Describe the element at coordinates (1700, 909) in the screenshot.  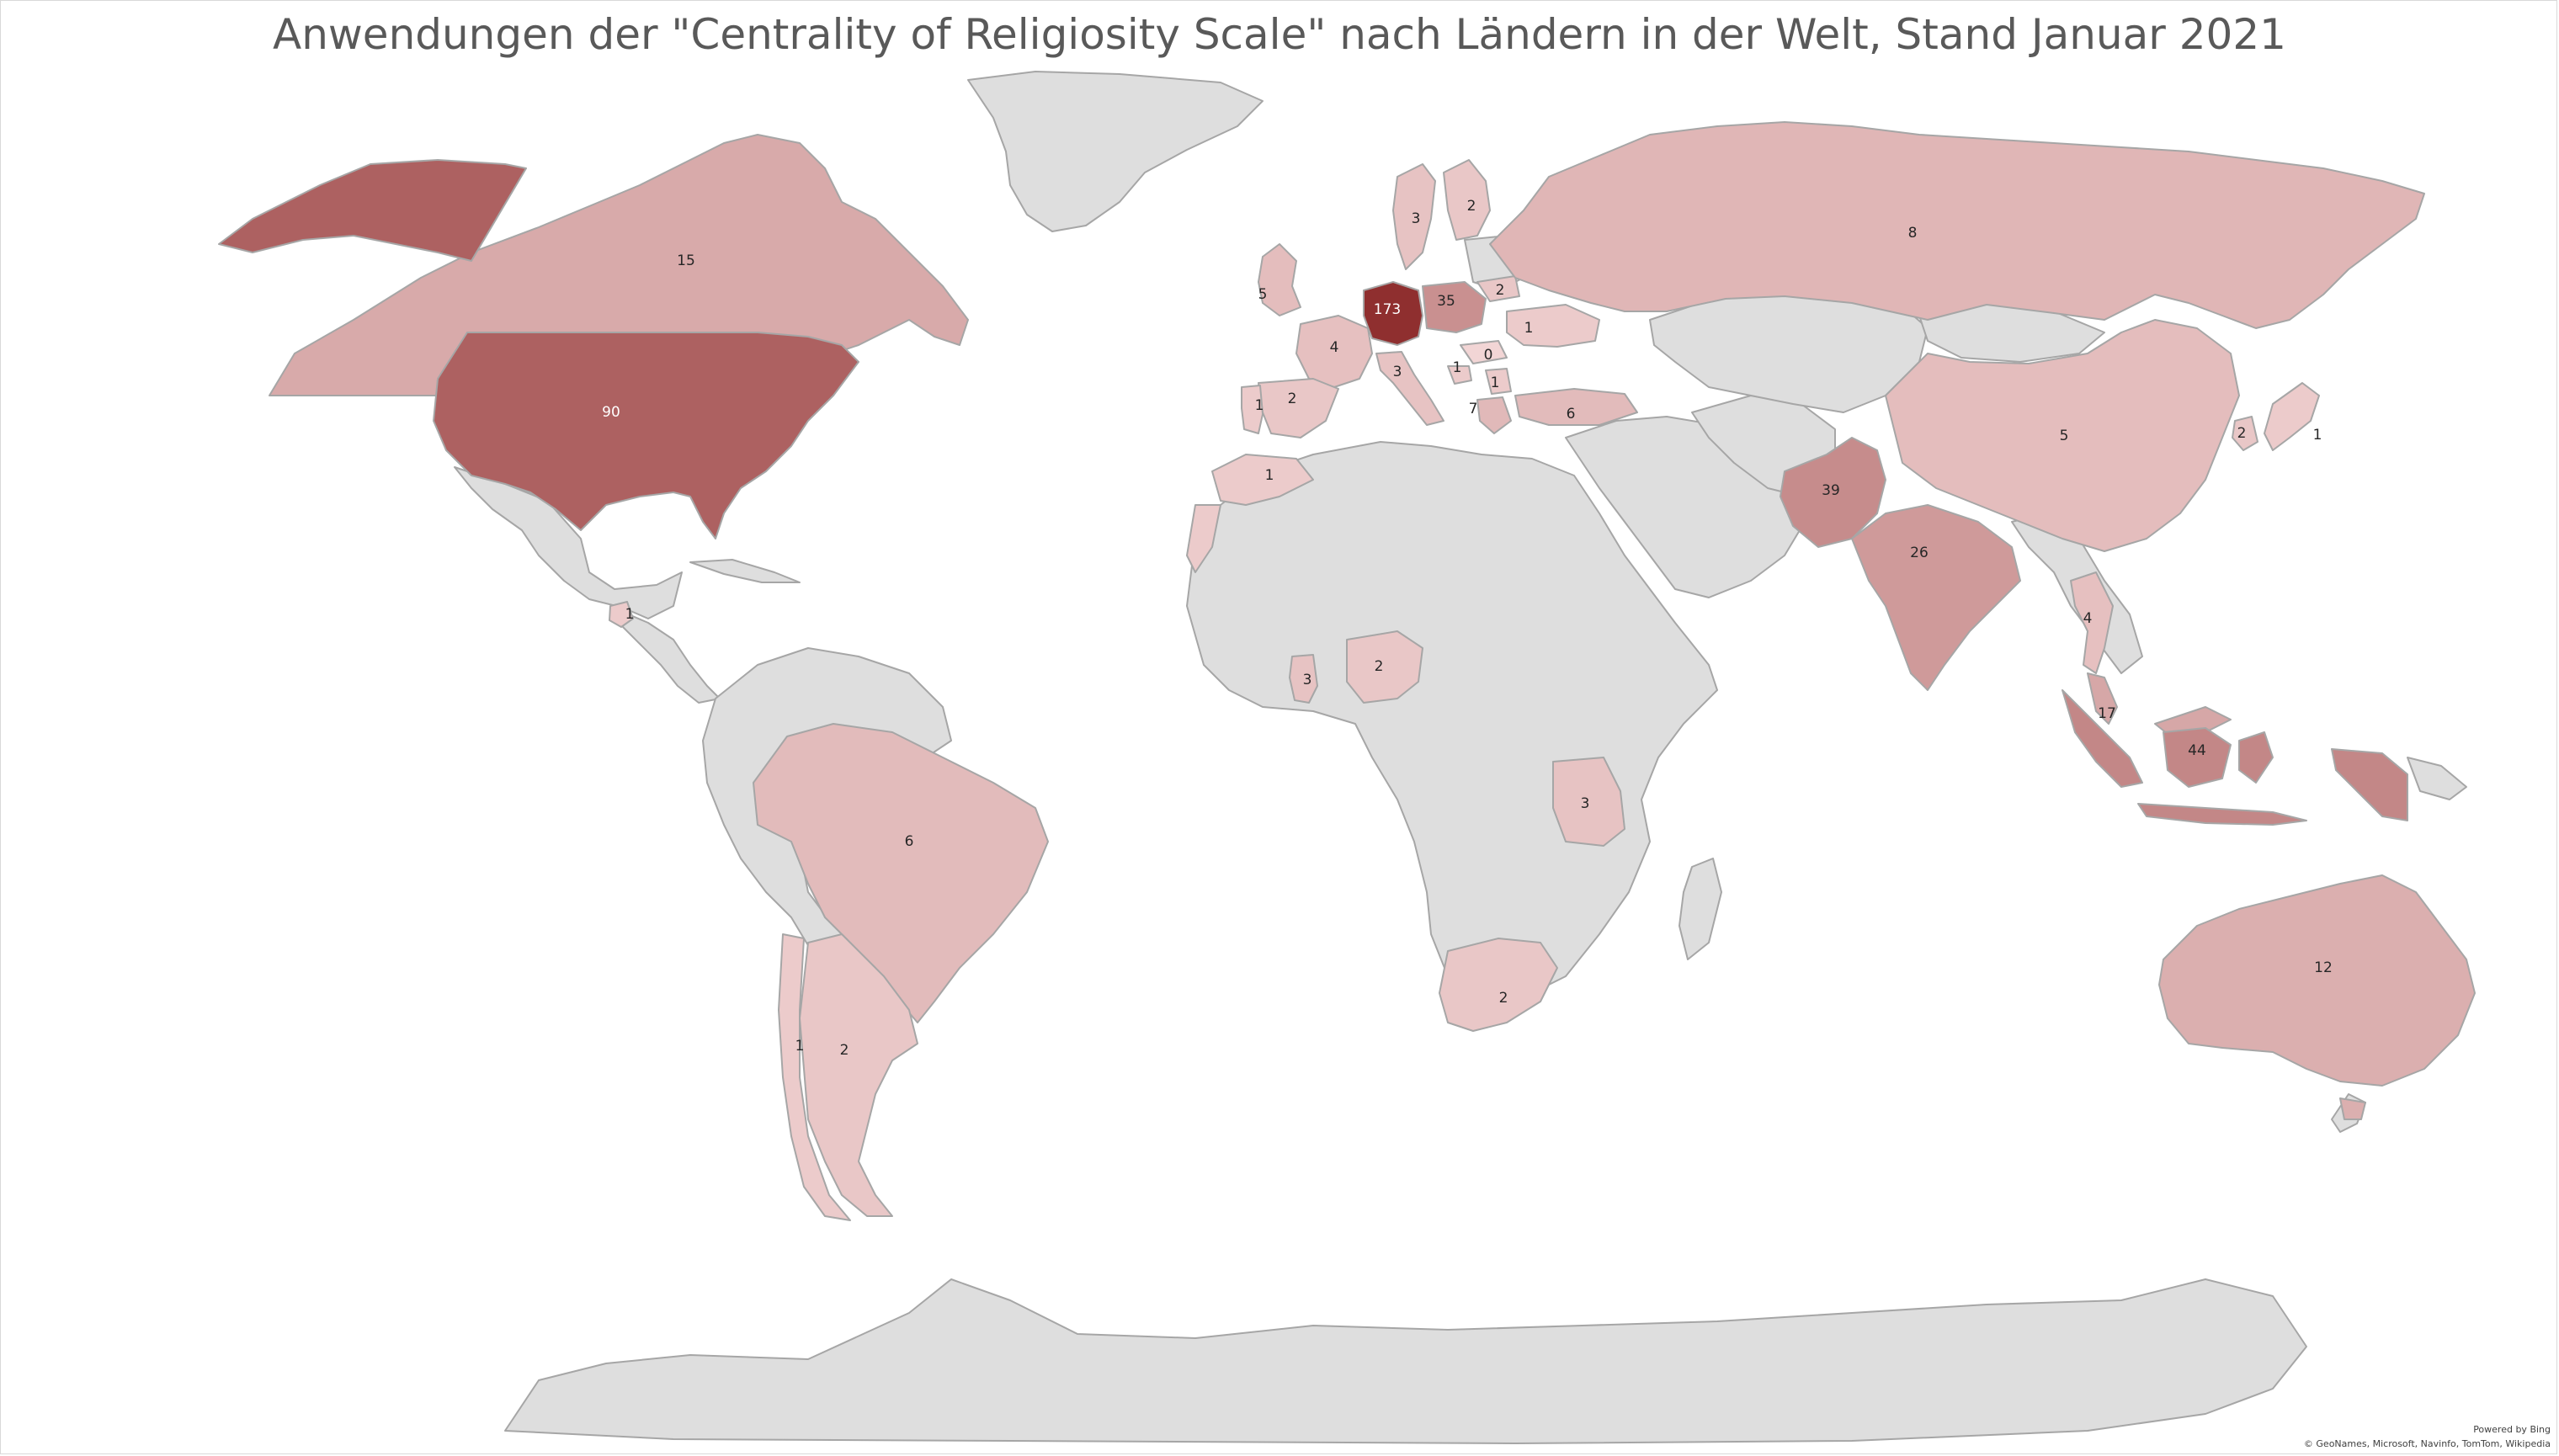
I see `land-madagascar` at that location.